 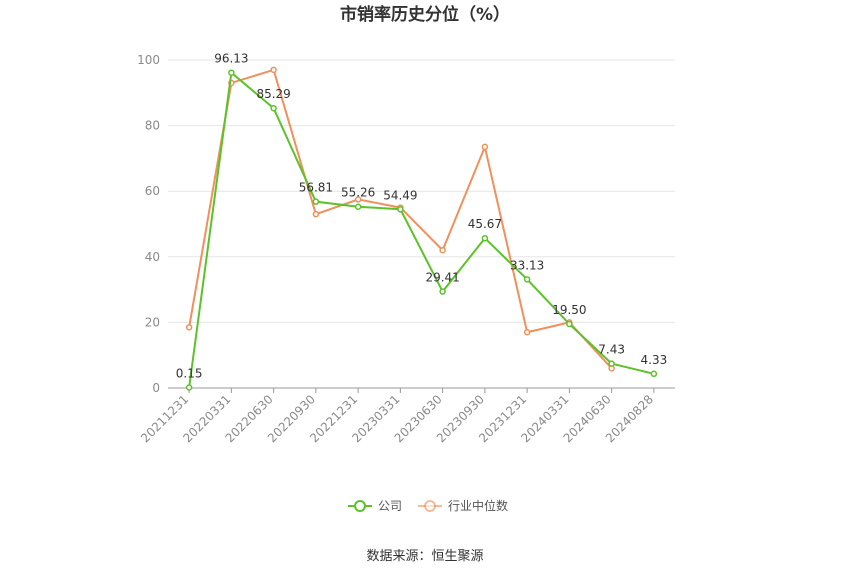 What do you see at coordinates (358, 193) in the screenshot?
I see `data-label: 55.26` at bounding box center [358, 193].